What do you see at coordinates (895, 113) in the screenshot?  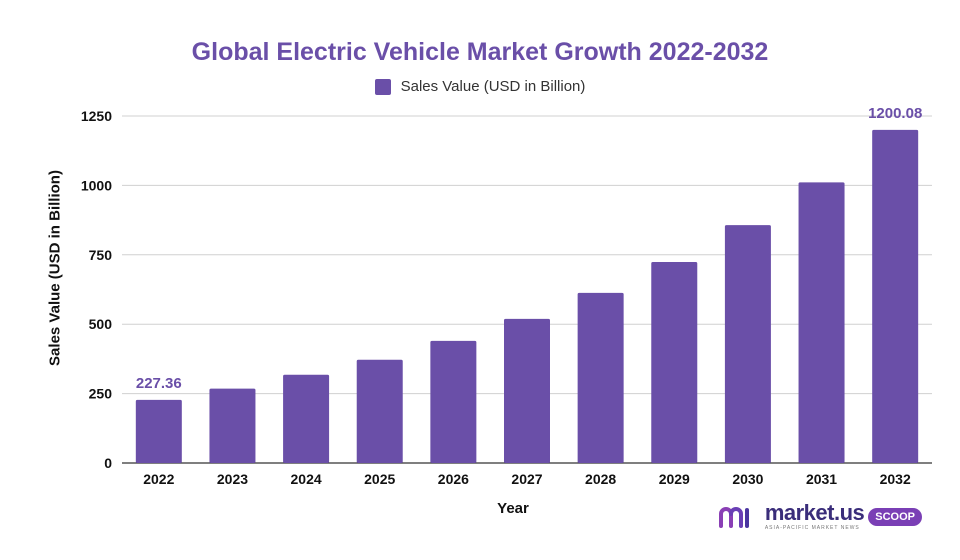 I see `data-label: 1200.08` at bounding box center [895, 113].